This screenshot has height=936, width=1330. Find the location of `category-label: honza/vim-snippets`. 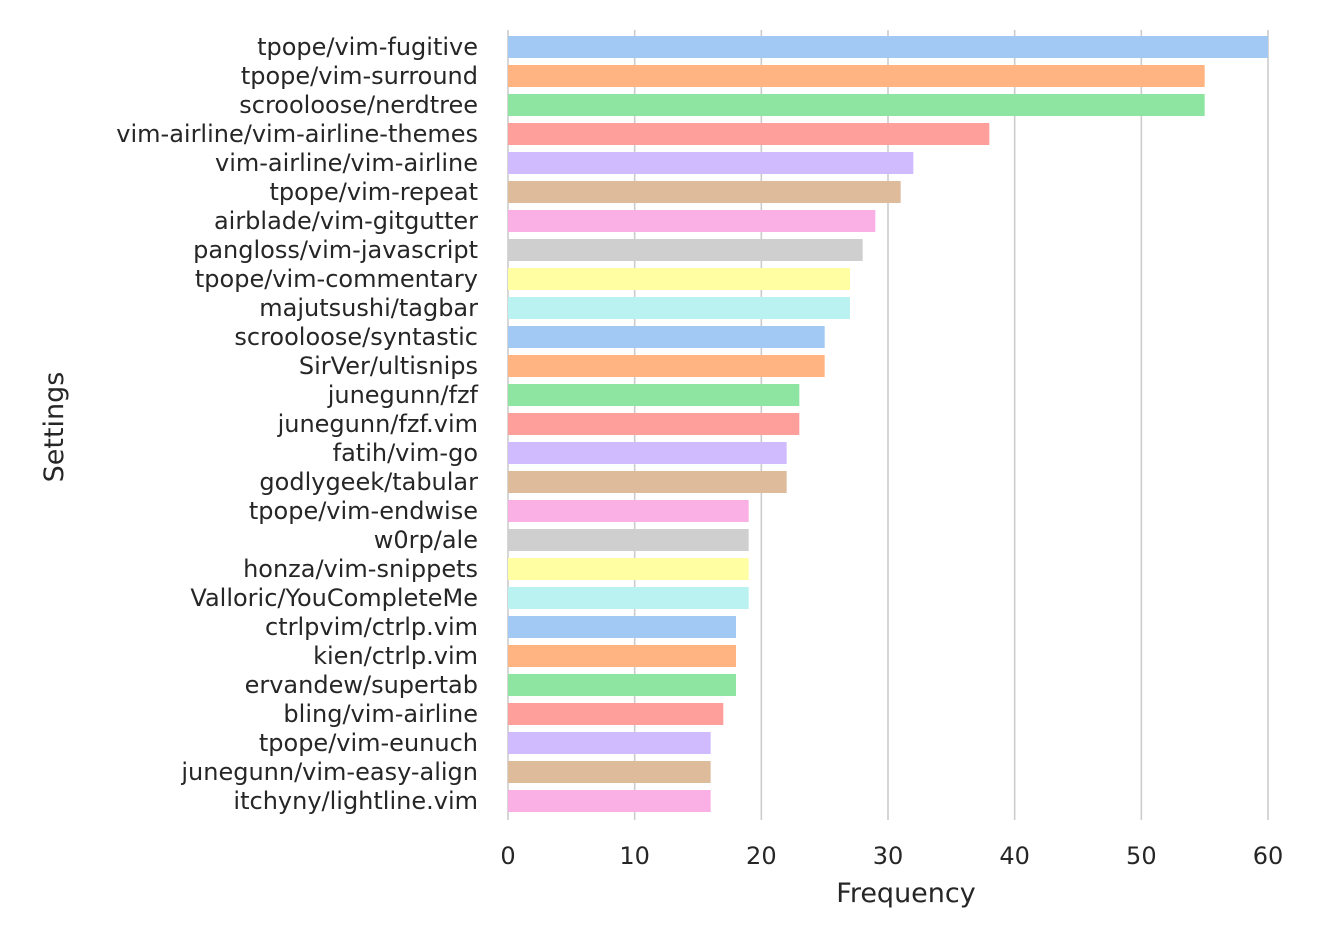

category-label: honza/vim-snippets is located at coordinates (360, 569).